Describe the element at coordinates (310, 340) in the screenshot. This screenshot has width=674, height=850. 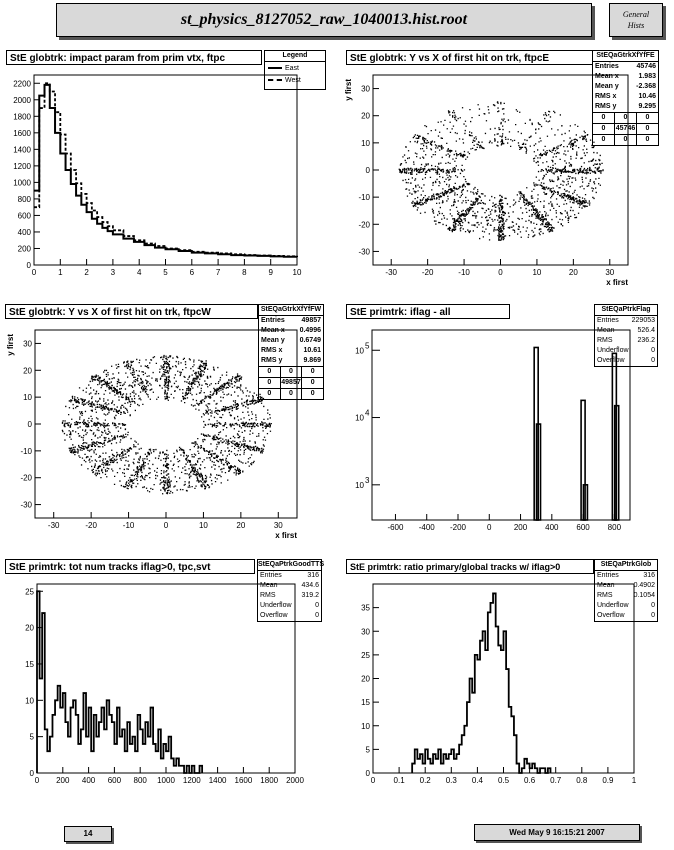
I see `stats-value: 0.6749` at that location.